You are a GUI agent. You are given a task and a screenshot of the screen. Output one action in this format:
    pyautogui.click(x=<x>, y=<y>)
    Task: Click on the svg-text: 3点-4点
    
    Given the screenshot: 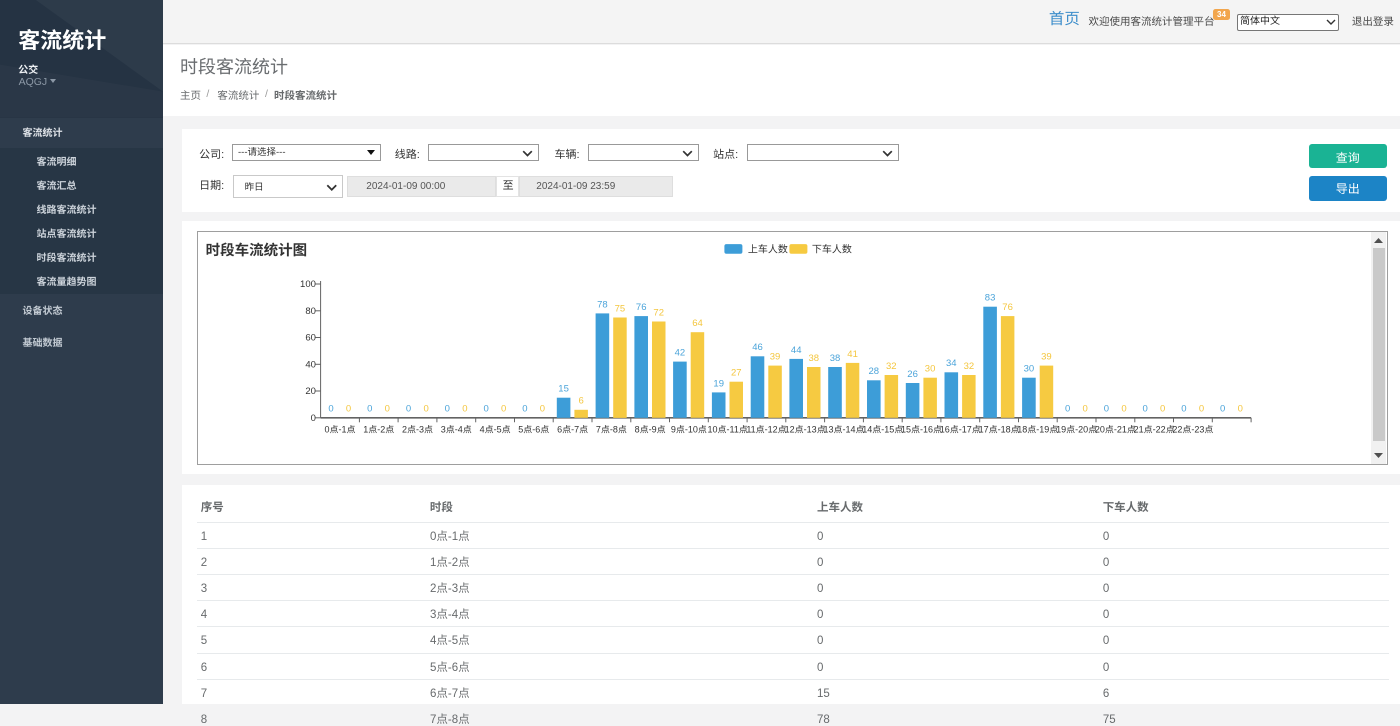 What is the action you would take?
    pyautogui.click(x=456, y=429)
    